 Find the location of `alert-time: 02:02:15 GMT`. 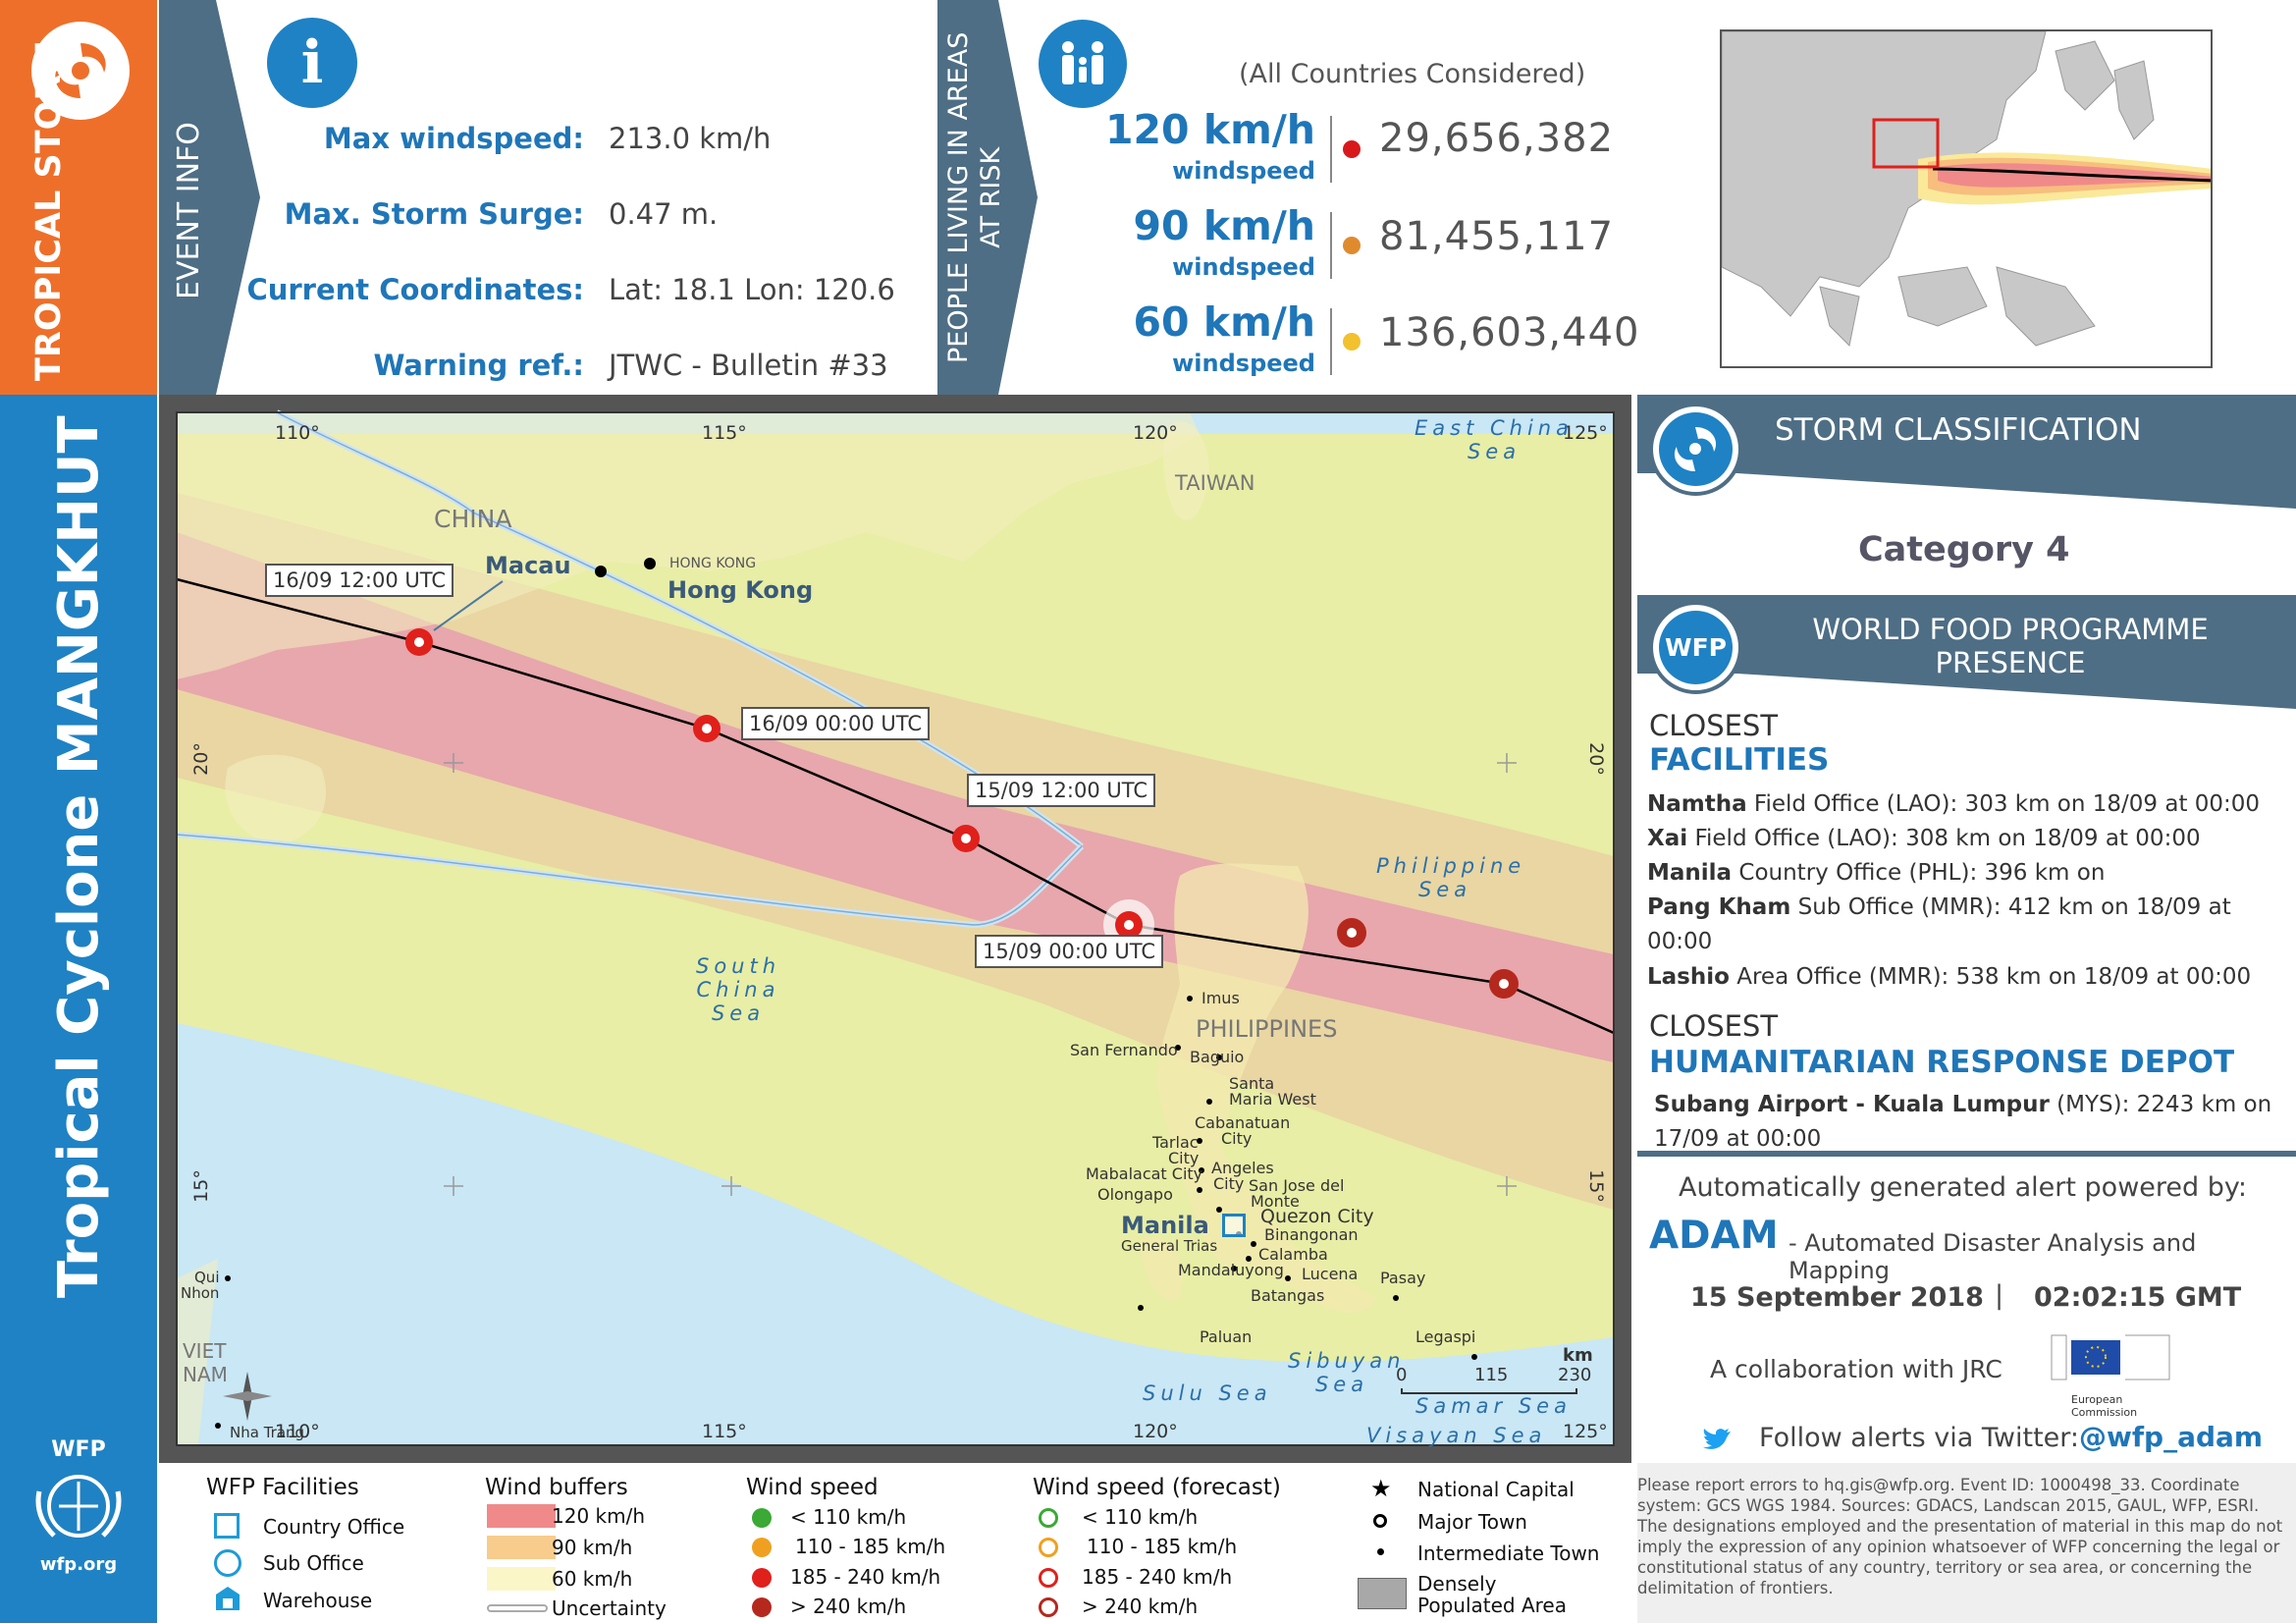

alert-time: 02:02:15 GMT is located at coordinates (2138, 1298).